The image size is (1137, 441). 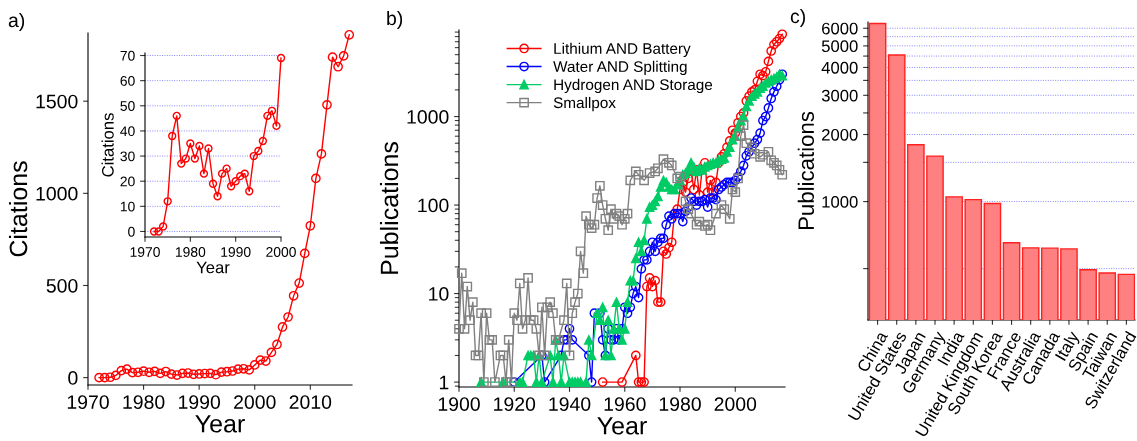 I want to click on y-tick-label: 3000, so click(x=839, y=95).